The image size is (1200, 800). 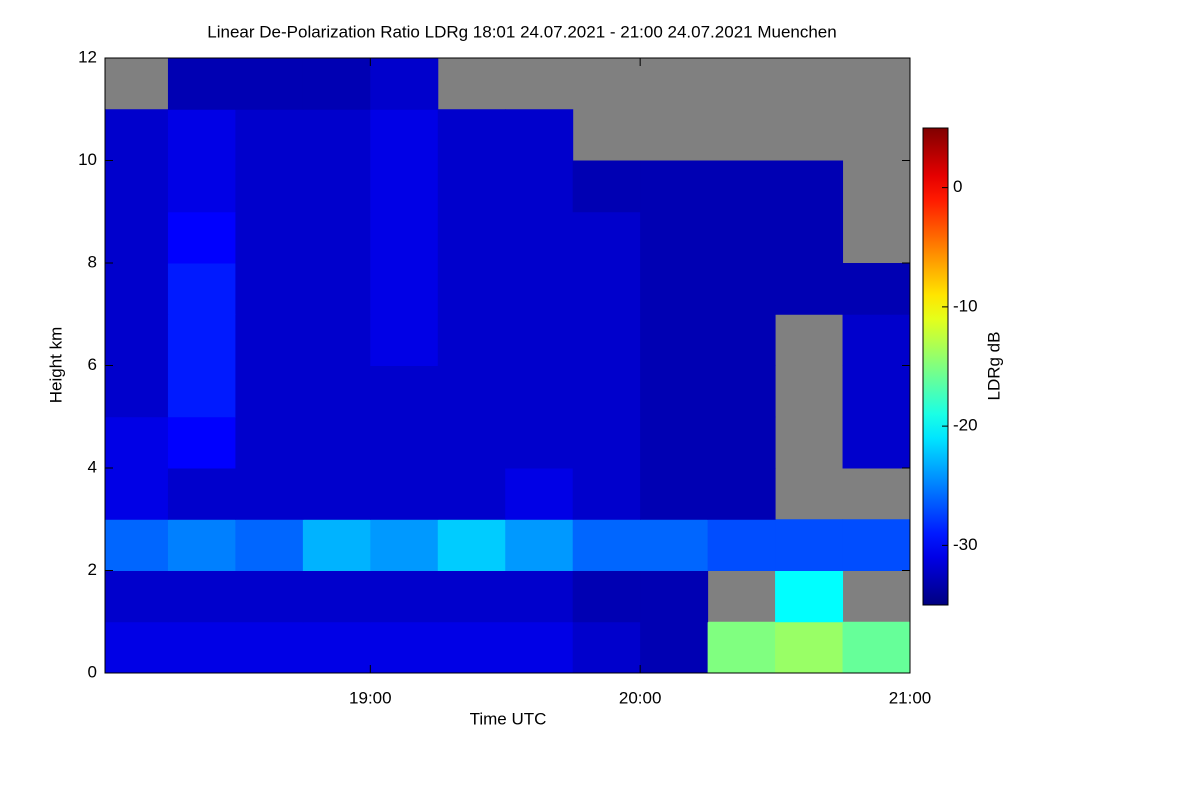 What do you see at coordinates (92, 671) in the screenshot?
I see `y-tick-label: 0` at bounding box center [92, 671].